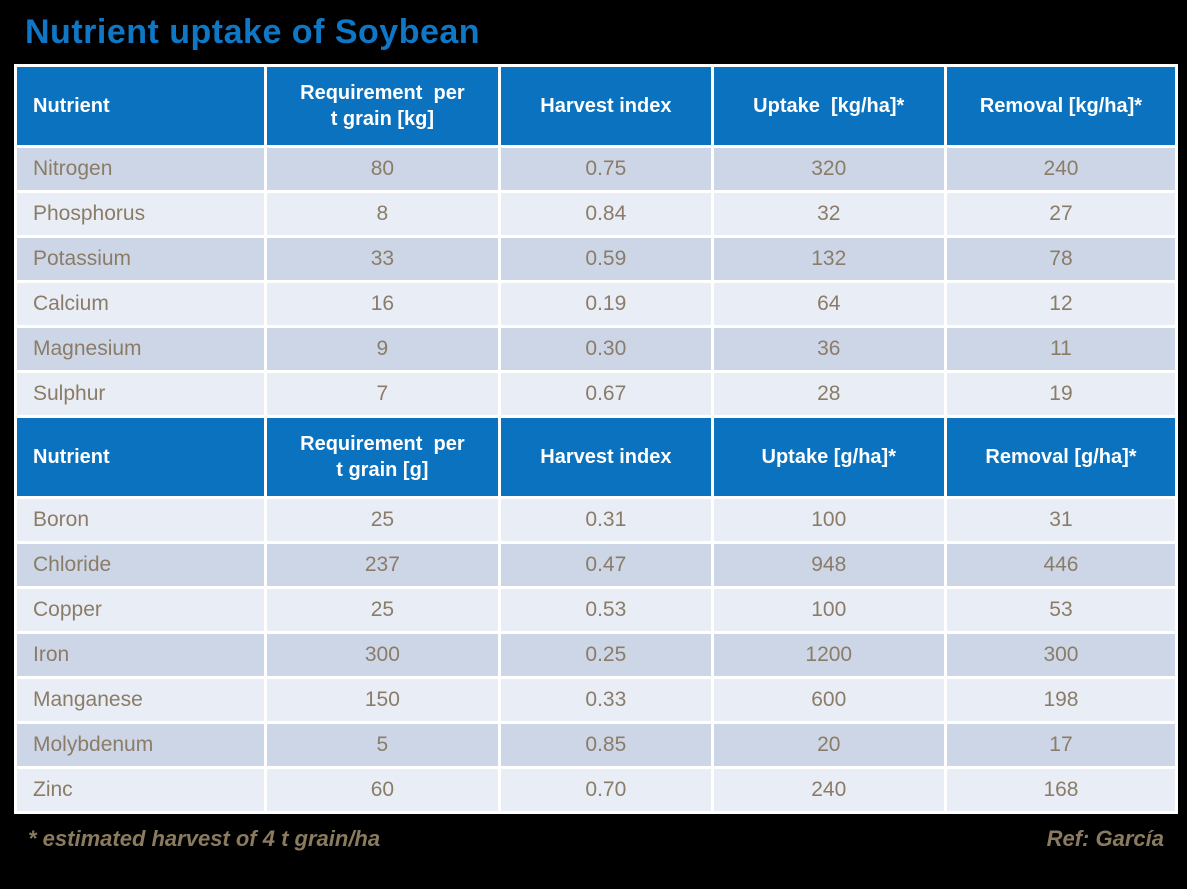  I want to click on column-header: Removal [g/ha]*, so click(1061, 457).